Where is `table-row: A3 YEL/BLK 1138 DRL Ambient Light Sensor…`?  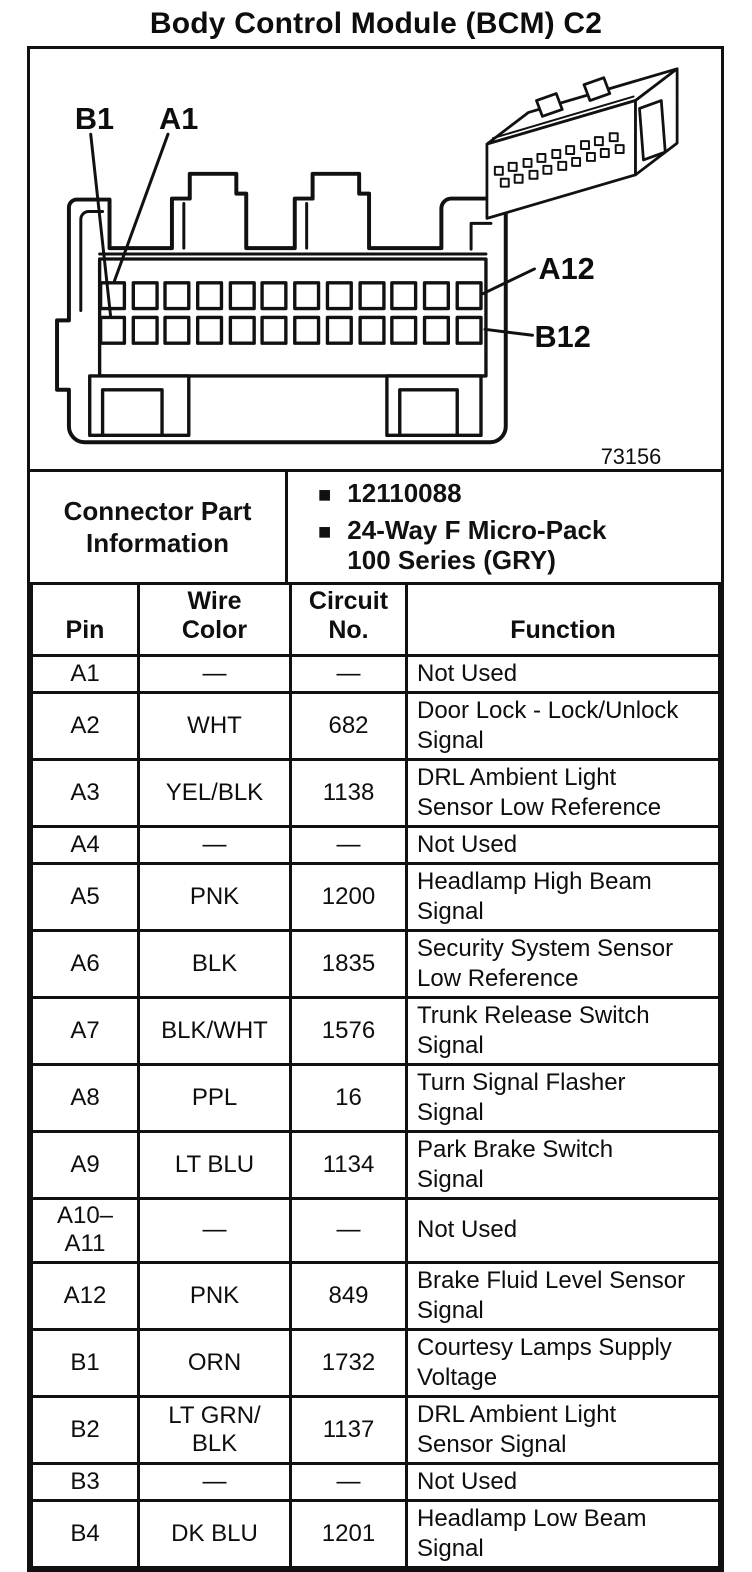
table-row: A3 YEL/BLK 1138 DRL Ambient Light Sensor… is located at coordinates (375, 792).